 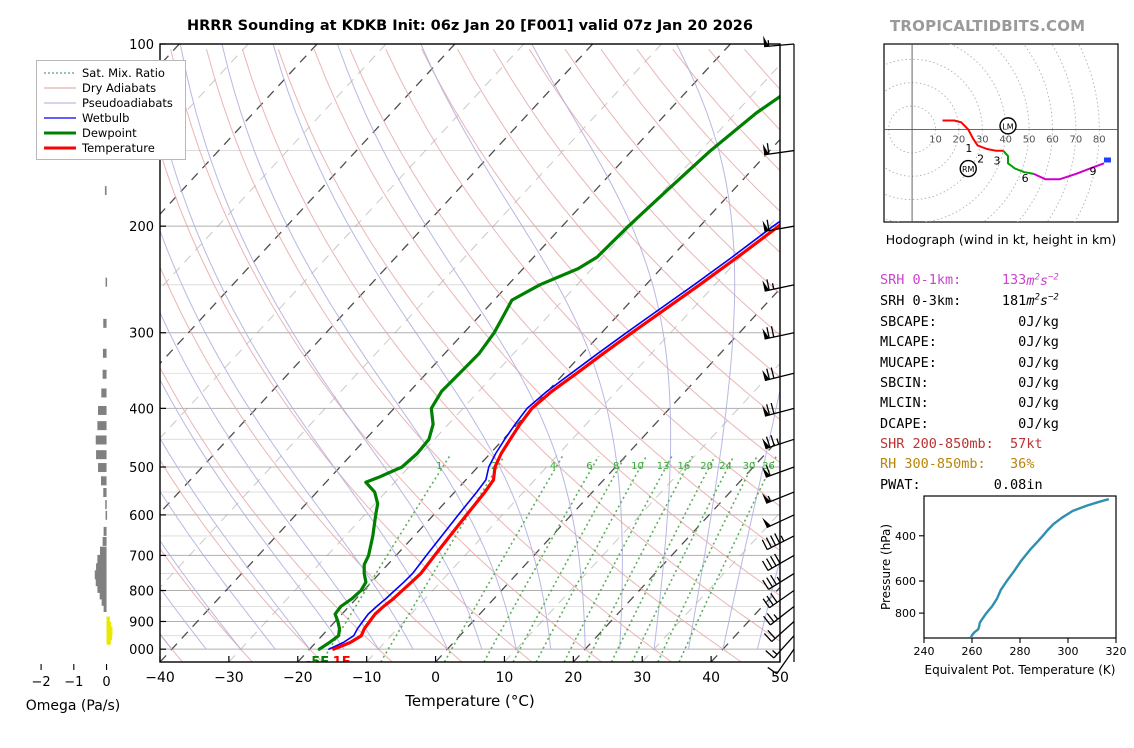 What do you see at coordinates (768, 466) in the screenshot?
I see `svg-text: 36` at bounding box center [768, 466].